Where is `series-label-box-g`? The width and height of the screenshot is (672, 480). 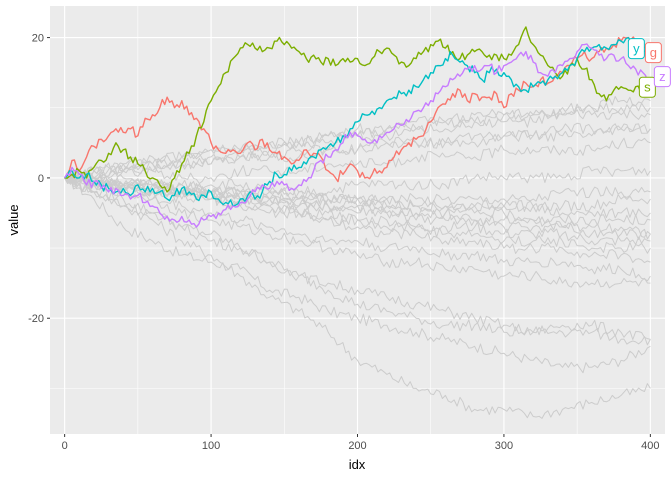 series-label-box-g is located at coordinates (653, 53).